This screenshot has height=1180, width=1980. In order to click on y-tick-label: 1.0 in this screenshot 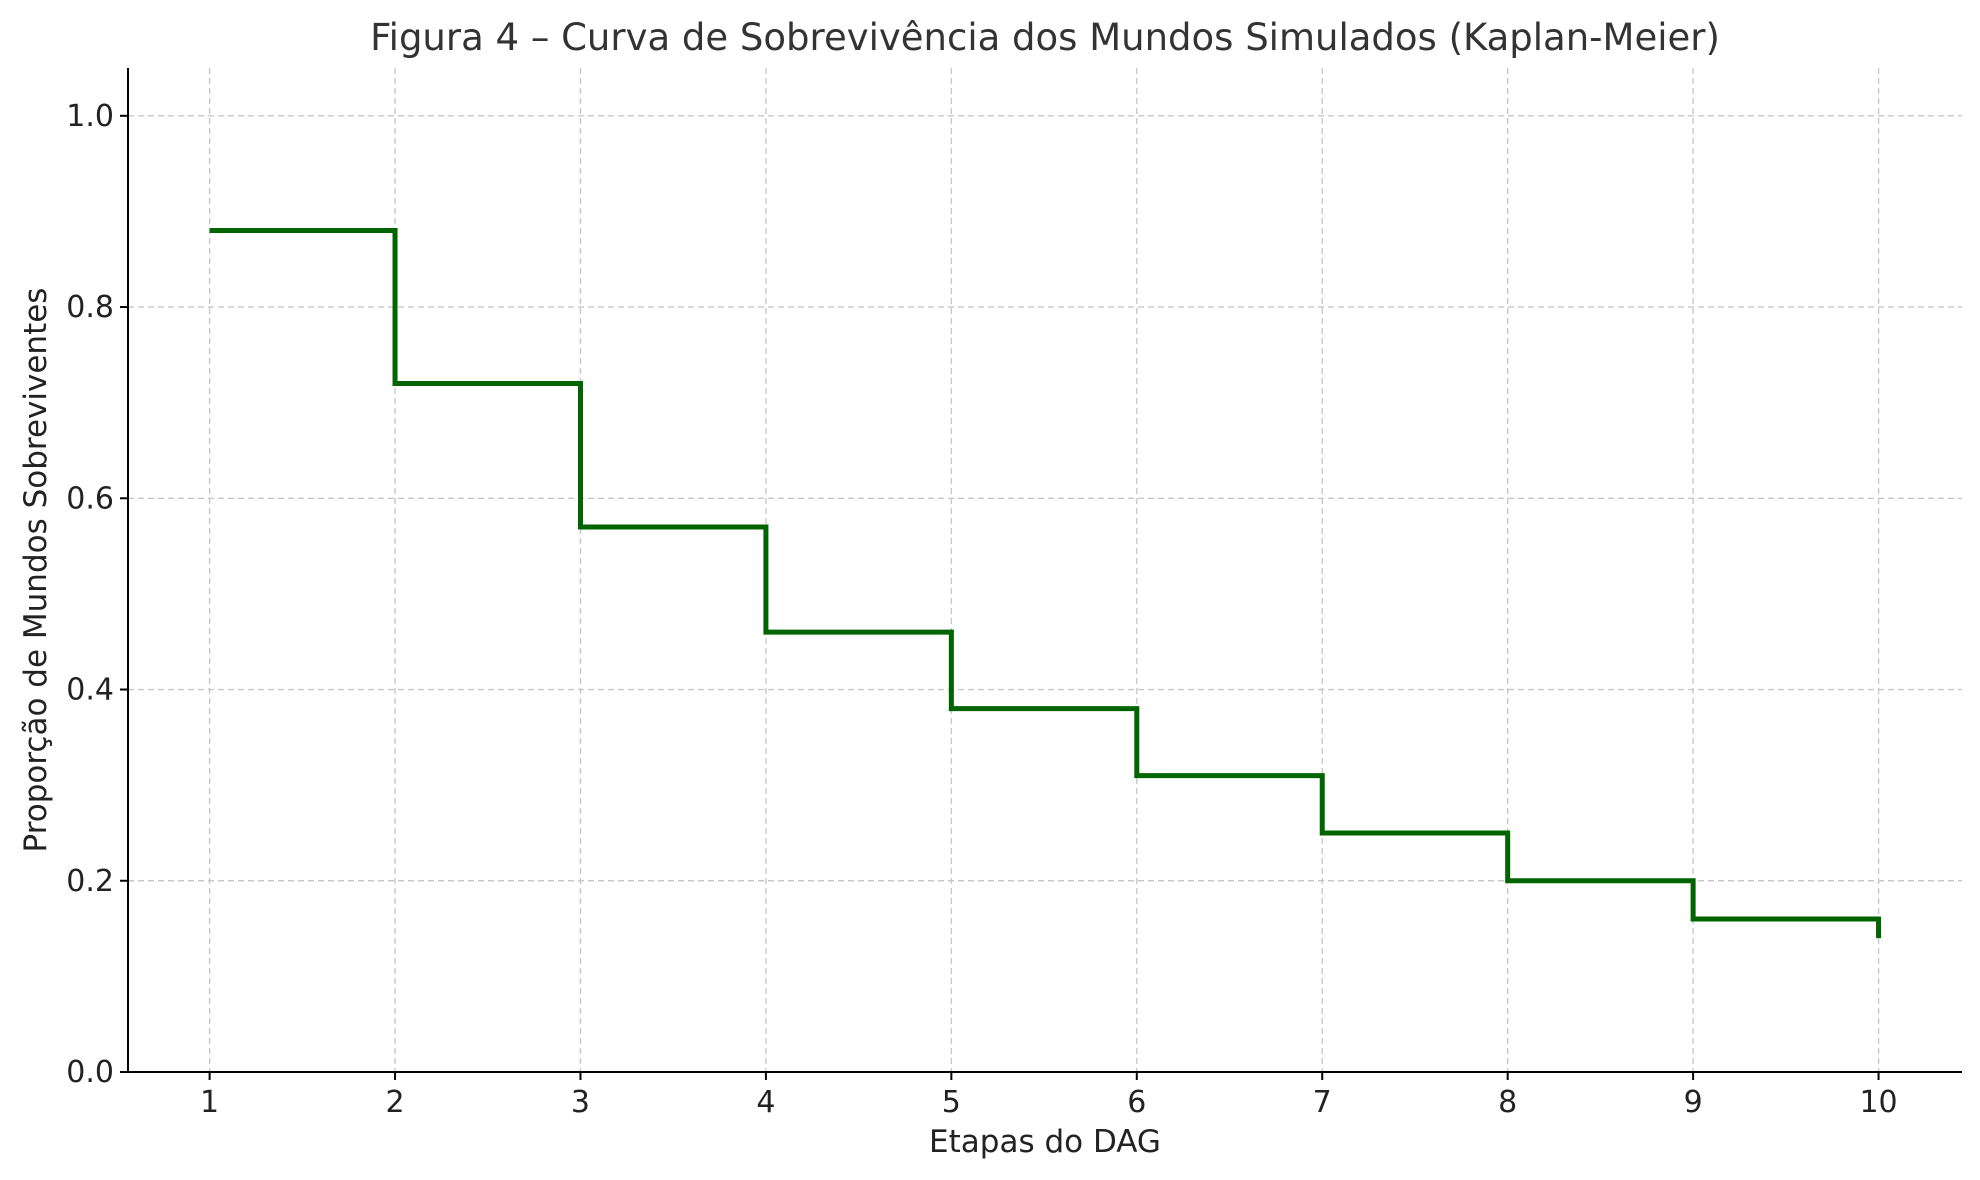, I will do `click(90, 116)`.